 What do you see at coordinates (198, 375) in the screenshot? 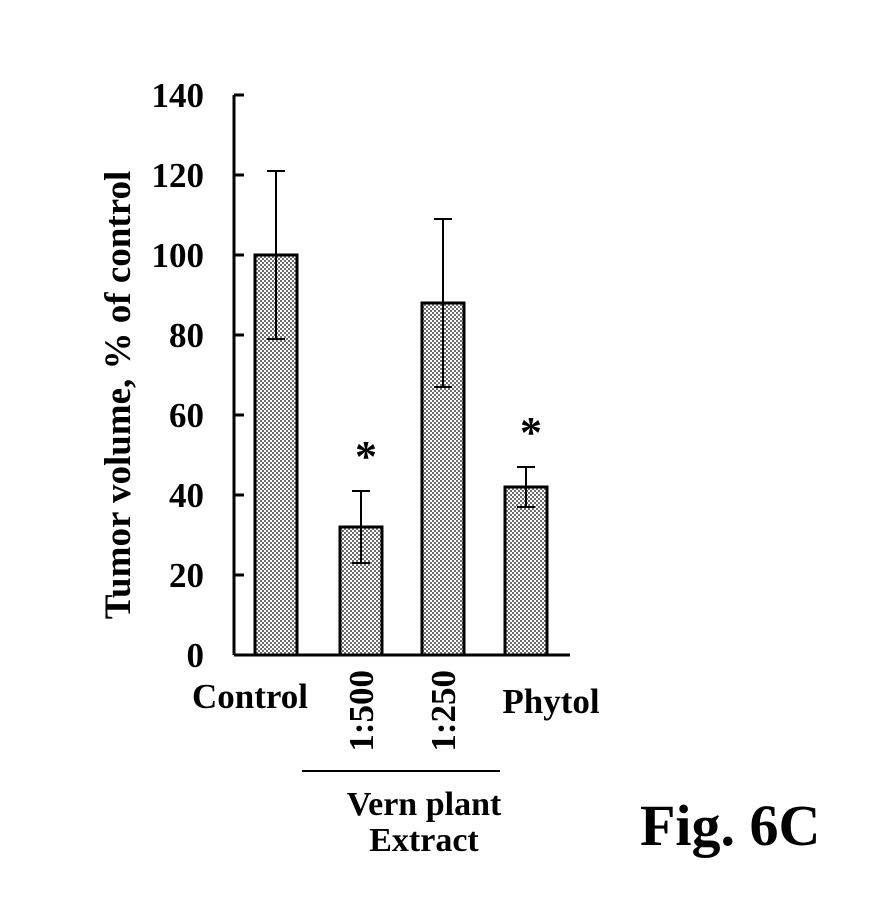
I see `y-ticks: 0 20 40 60 80 100 120 140` at bounding box center [198, 375].